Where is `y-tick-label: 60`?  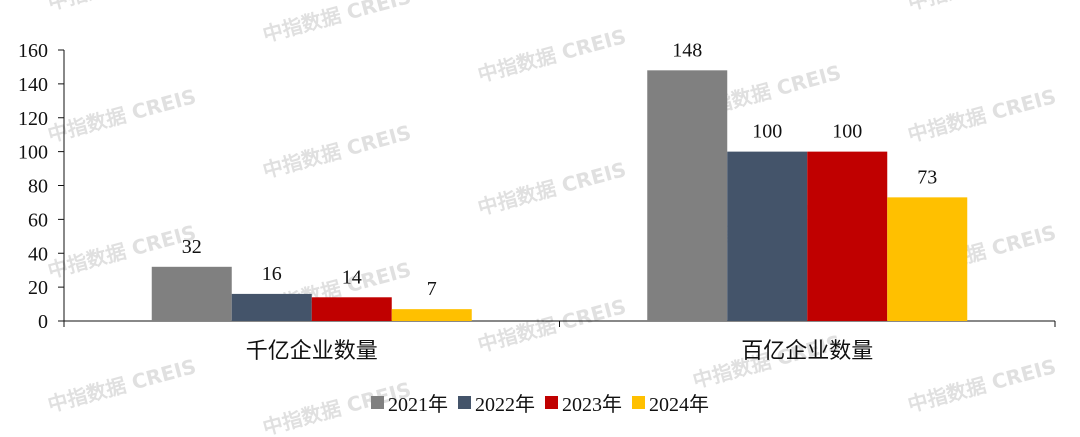
y-tick-label: 60 is located at coordinates (38, 220).